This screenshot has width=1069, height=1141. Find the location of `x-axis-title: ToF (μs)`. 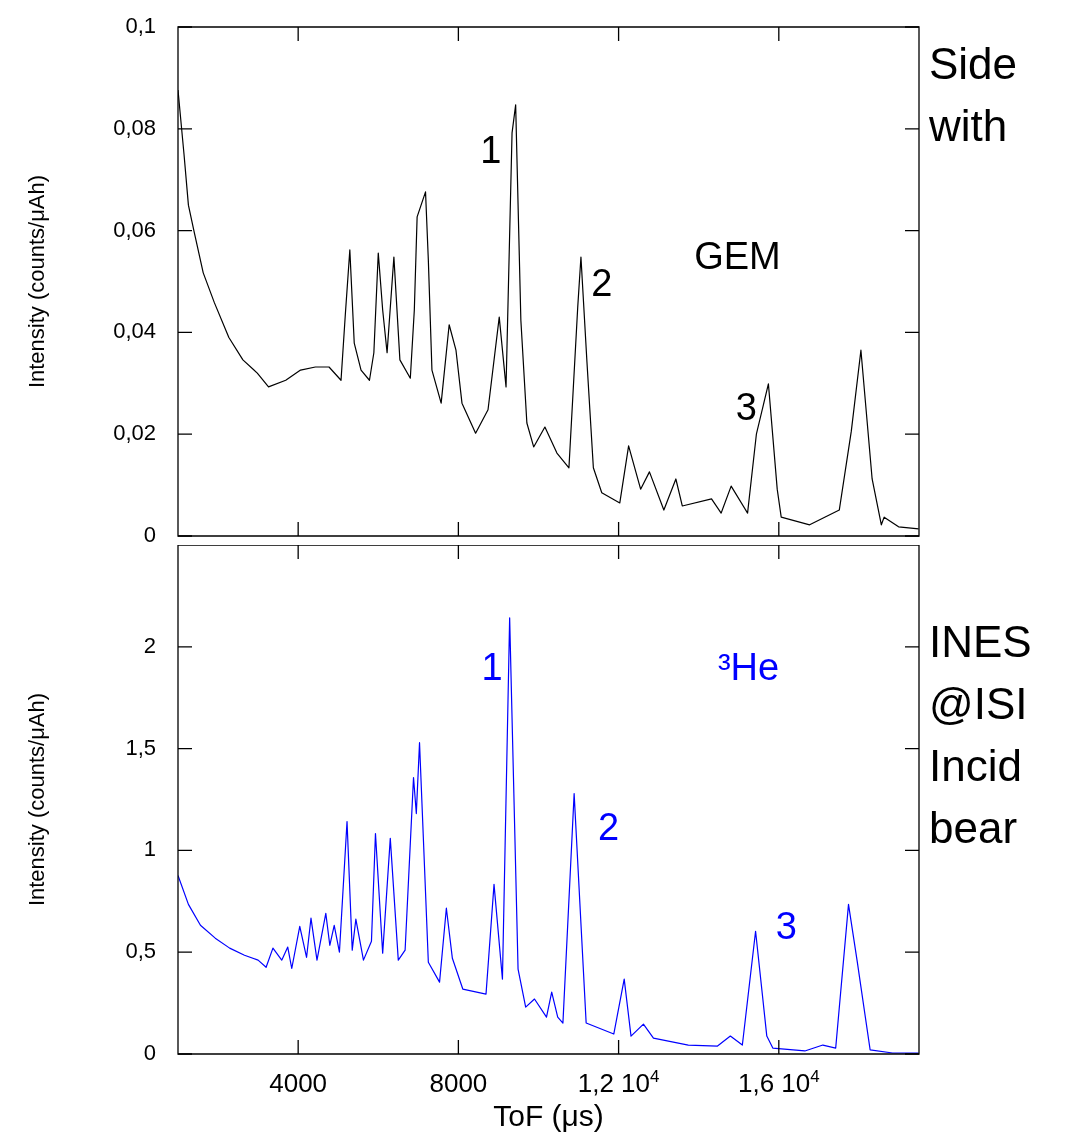

x-axis-title: ToF (μs) is located at coordinates (548, 1116).